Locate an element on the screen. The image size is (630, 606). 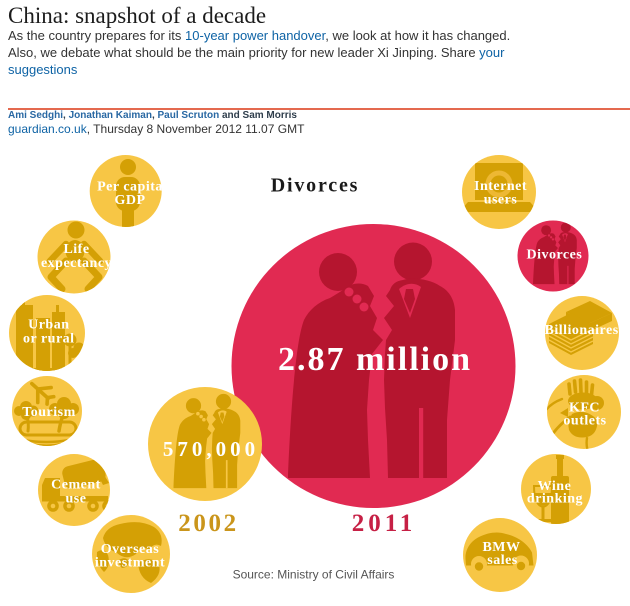
svg-text: Overseas is located at coordinates (130, 549).